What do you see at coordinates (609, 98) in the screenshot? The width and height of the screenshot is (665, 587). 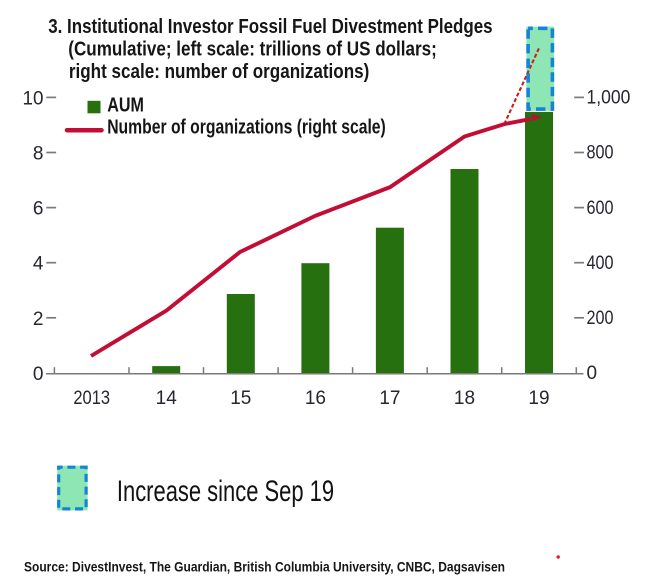 I see `svg-text: 1,000` at bounding box center [609, 98].